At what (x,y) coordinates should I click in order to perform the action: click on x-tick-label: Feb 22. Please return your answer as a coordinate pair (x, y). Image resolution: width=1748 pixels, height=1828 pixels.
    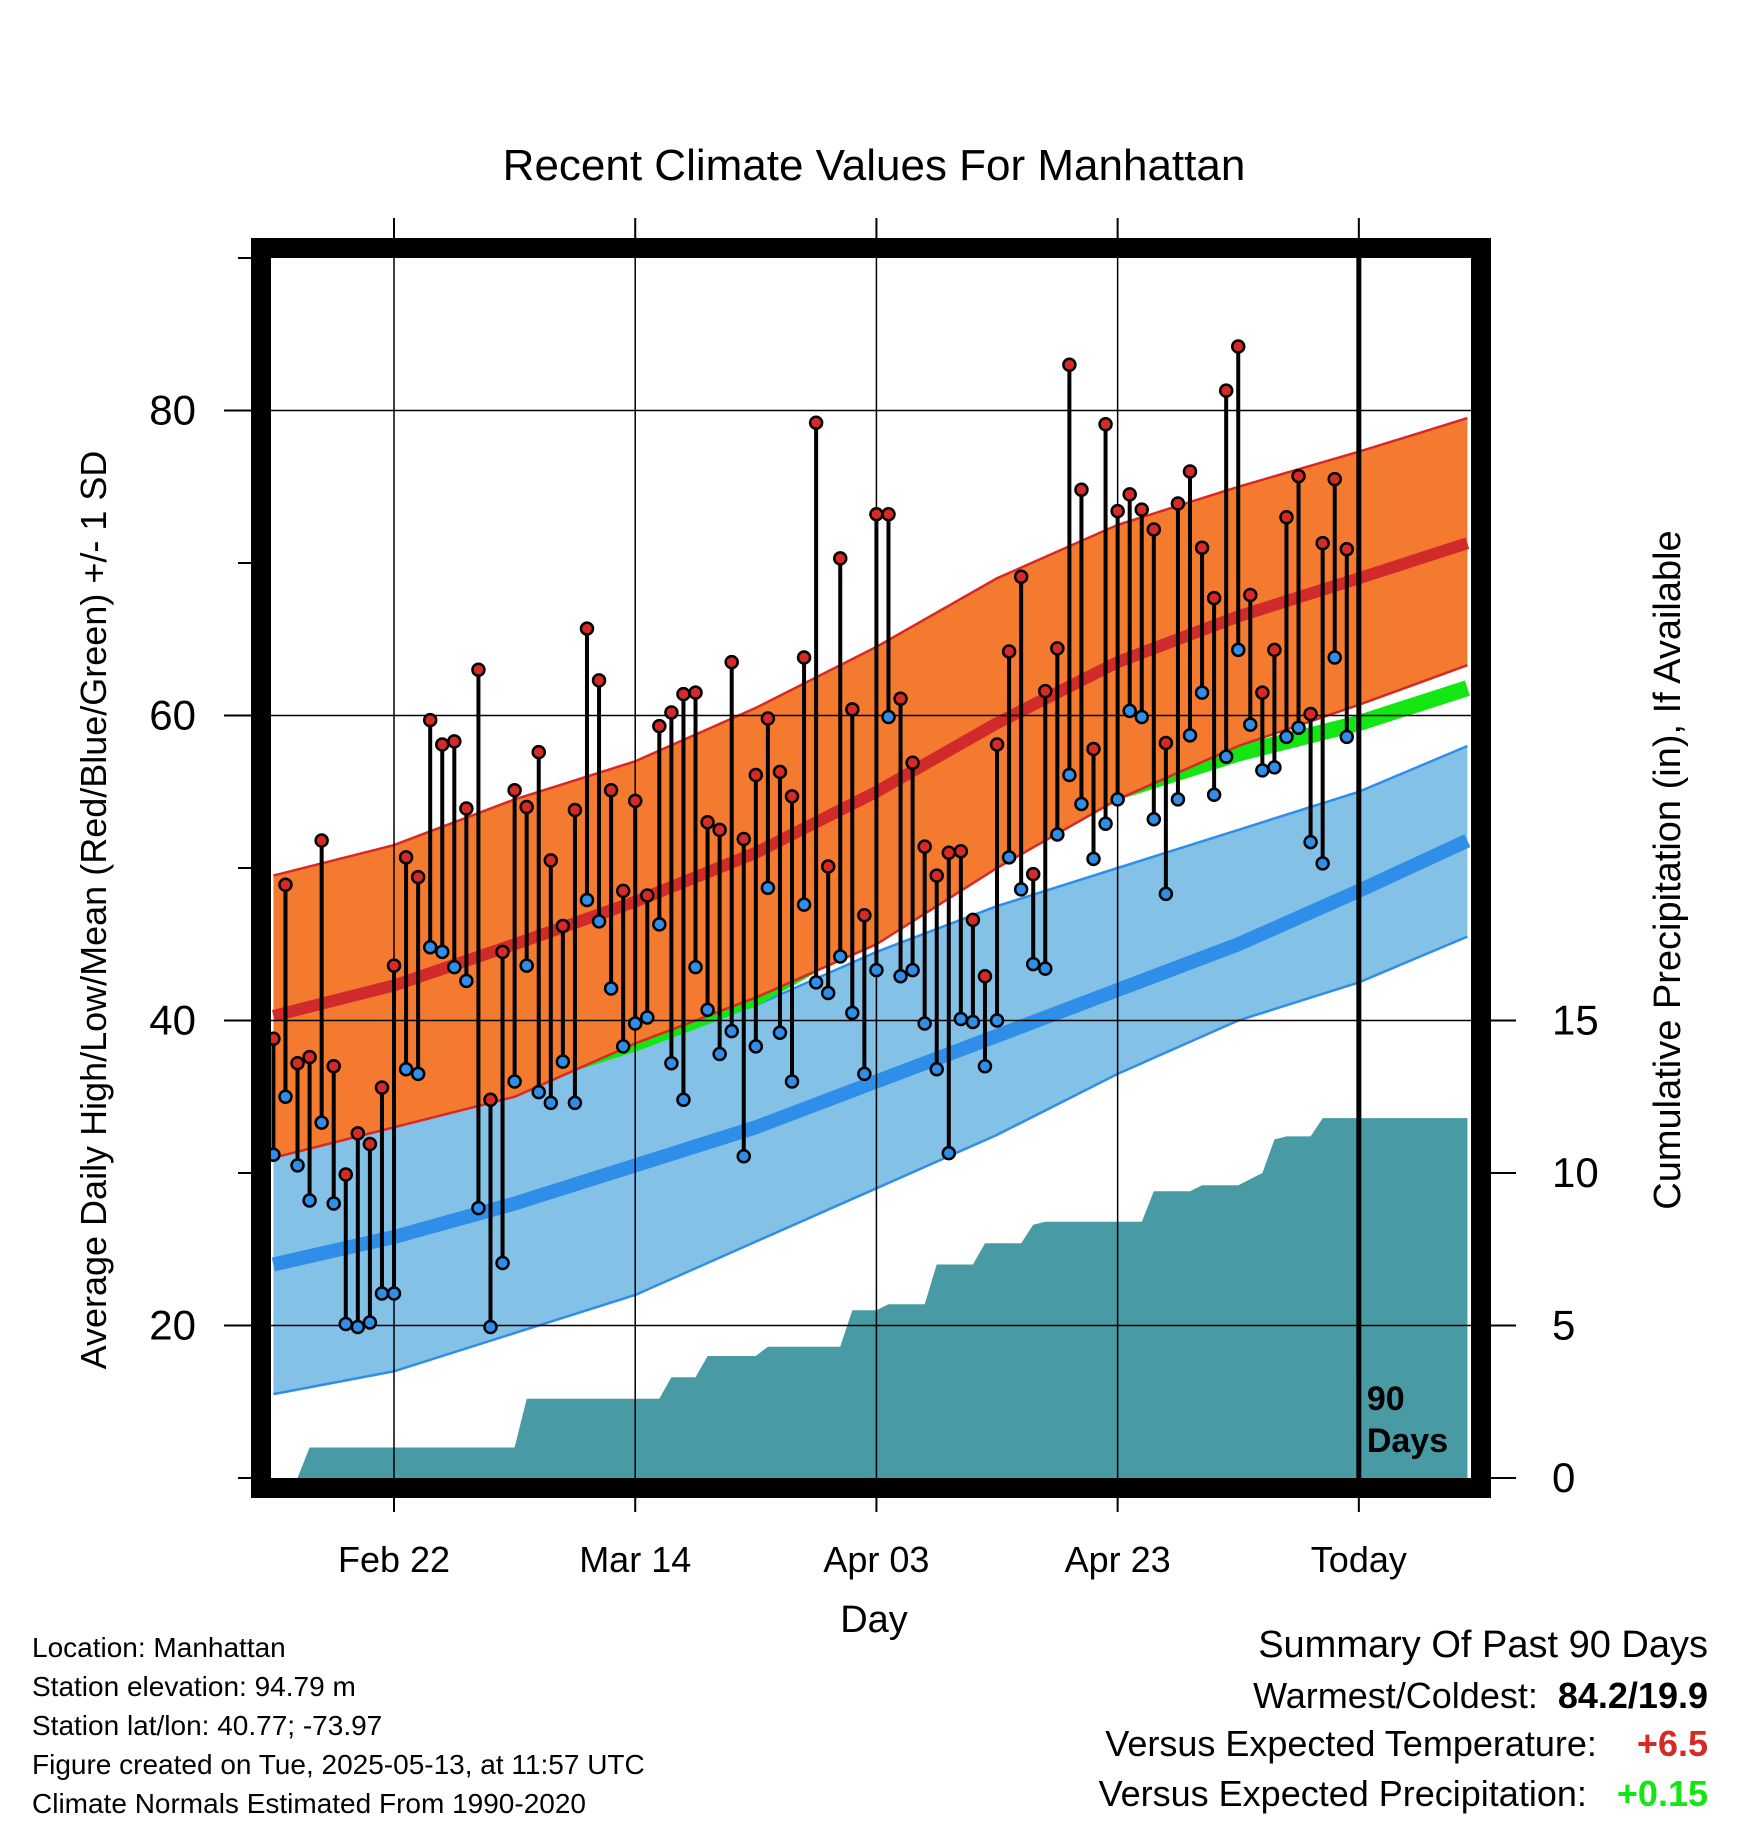
    Looking at the image, I should click on (394, 1559).